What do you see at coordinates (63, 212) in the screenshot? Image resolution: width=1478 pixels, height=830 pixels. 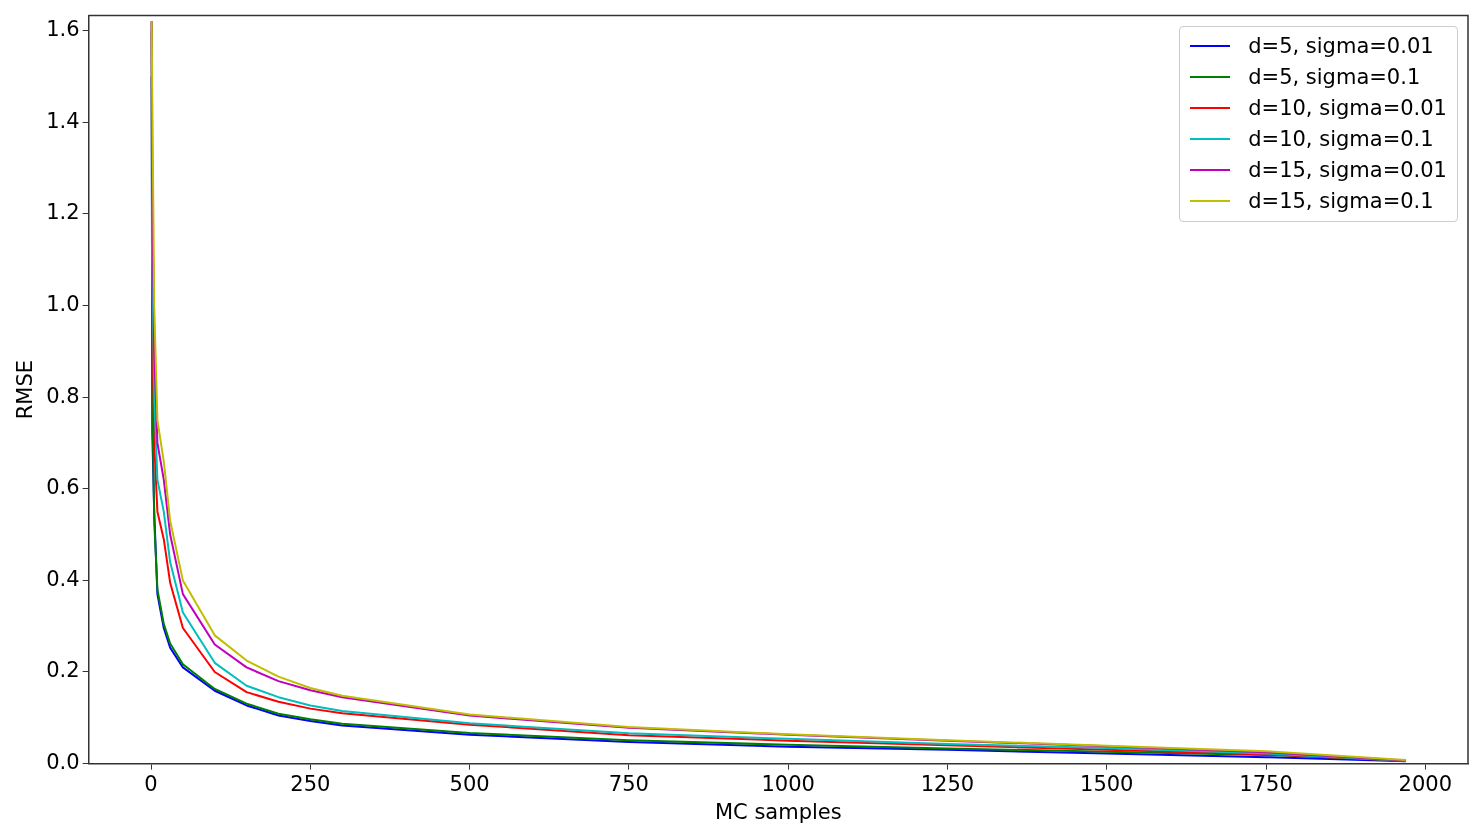 I see `y-tick-label: 1.2` at bounding box center [63, 212].